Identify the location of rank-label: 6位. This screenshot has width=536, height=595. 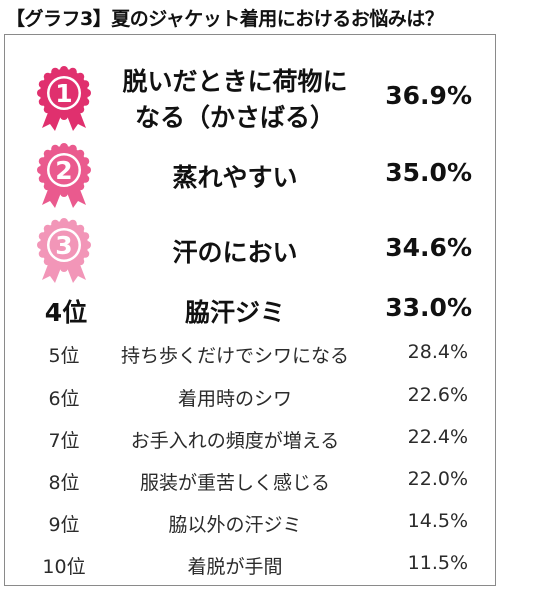
(64, 399).